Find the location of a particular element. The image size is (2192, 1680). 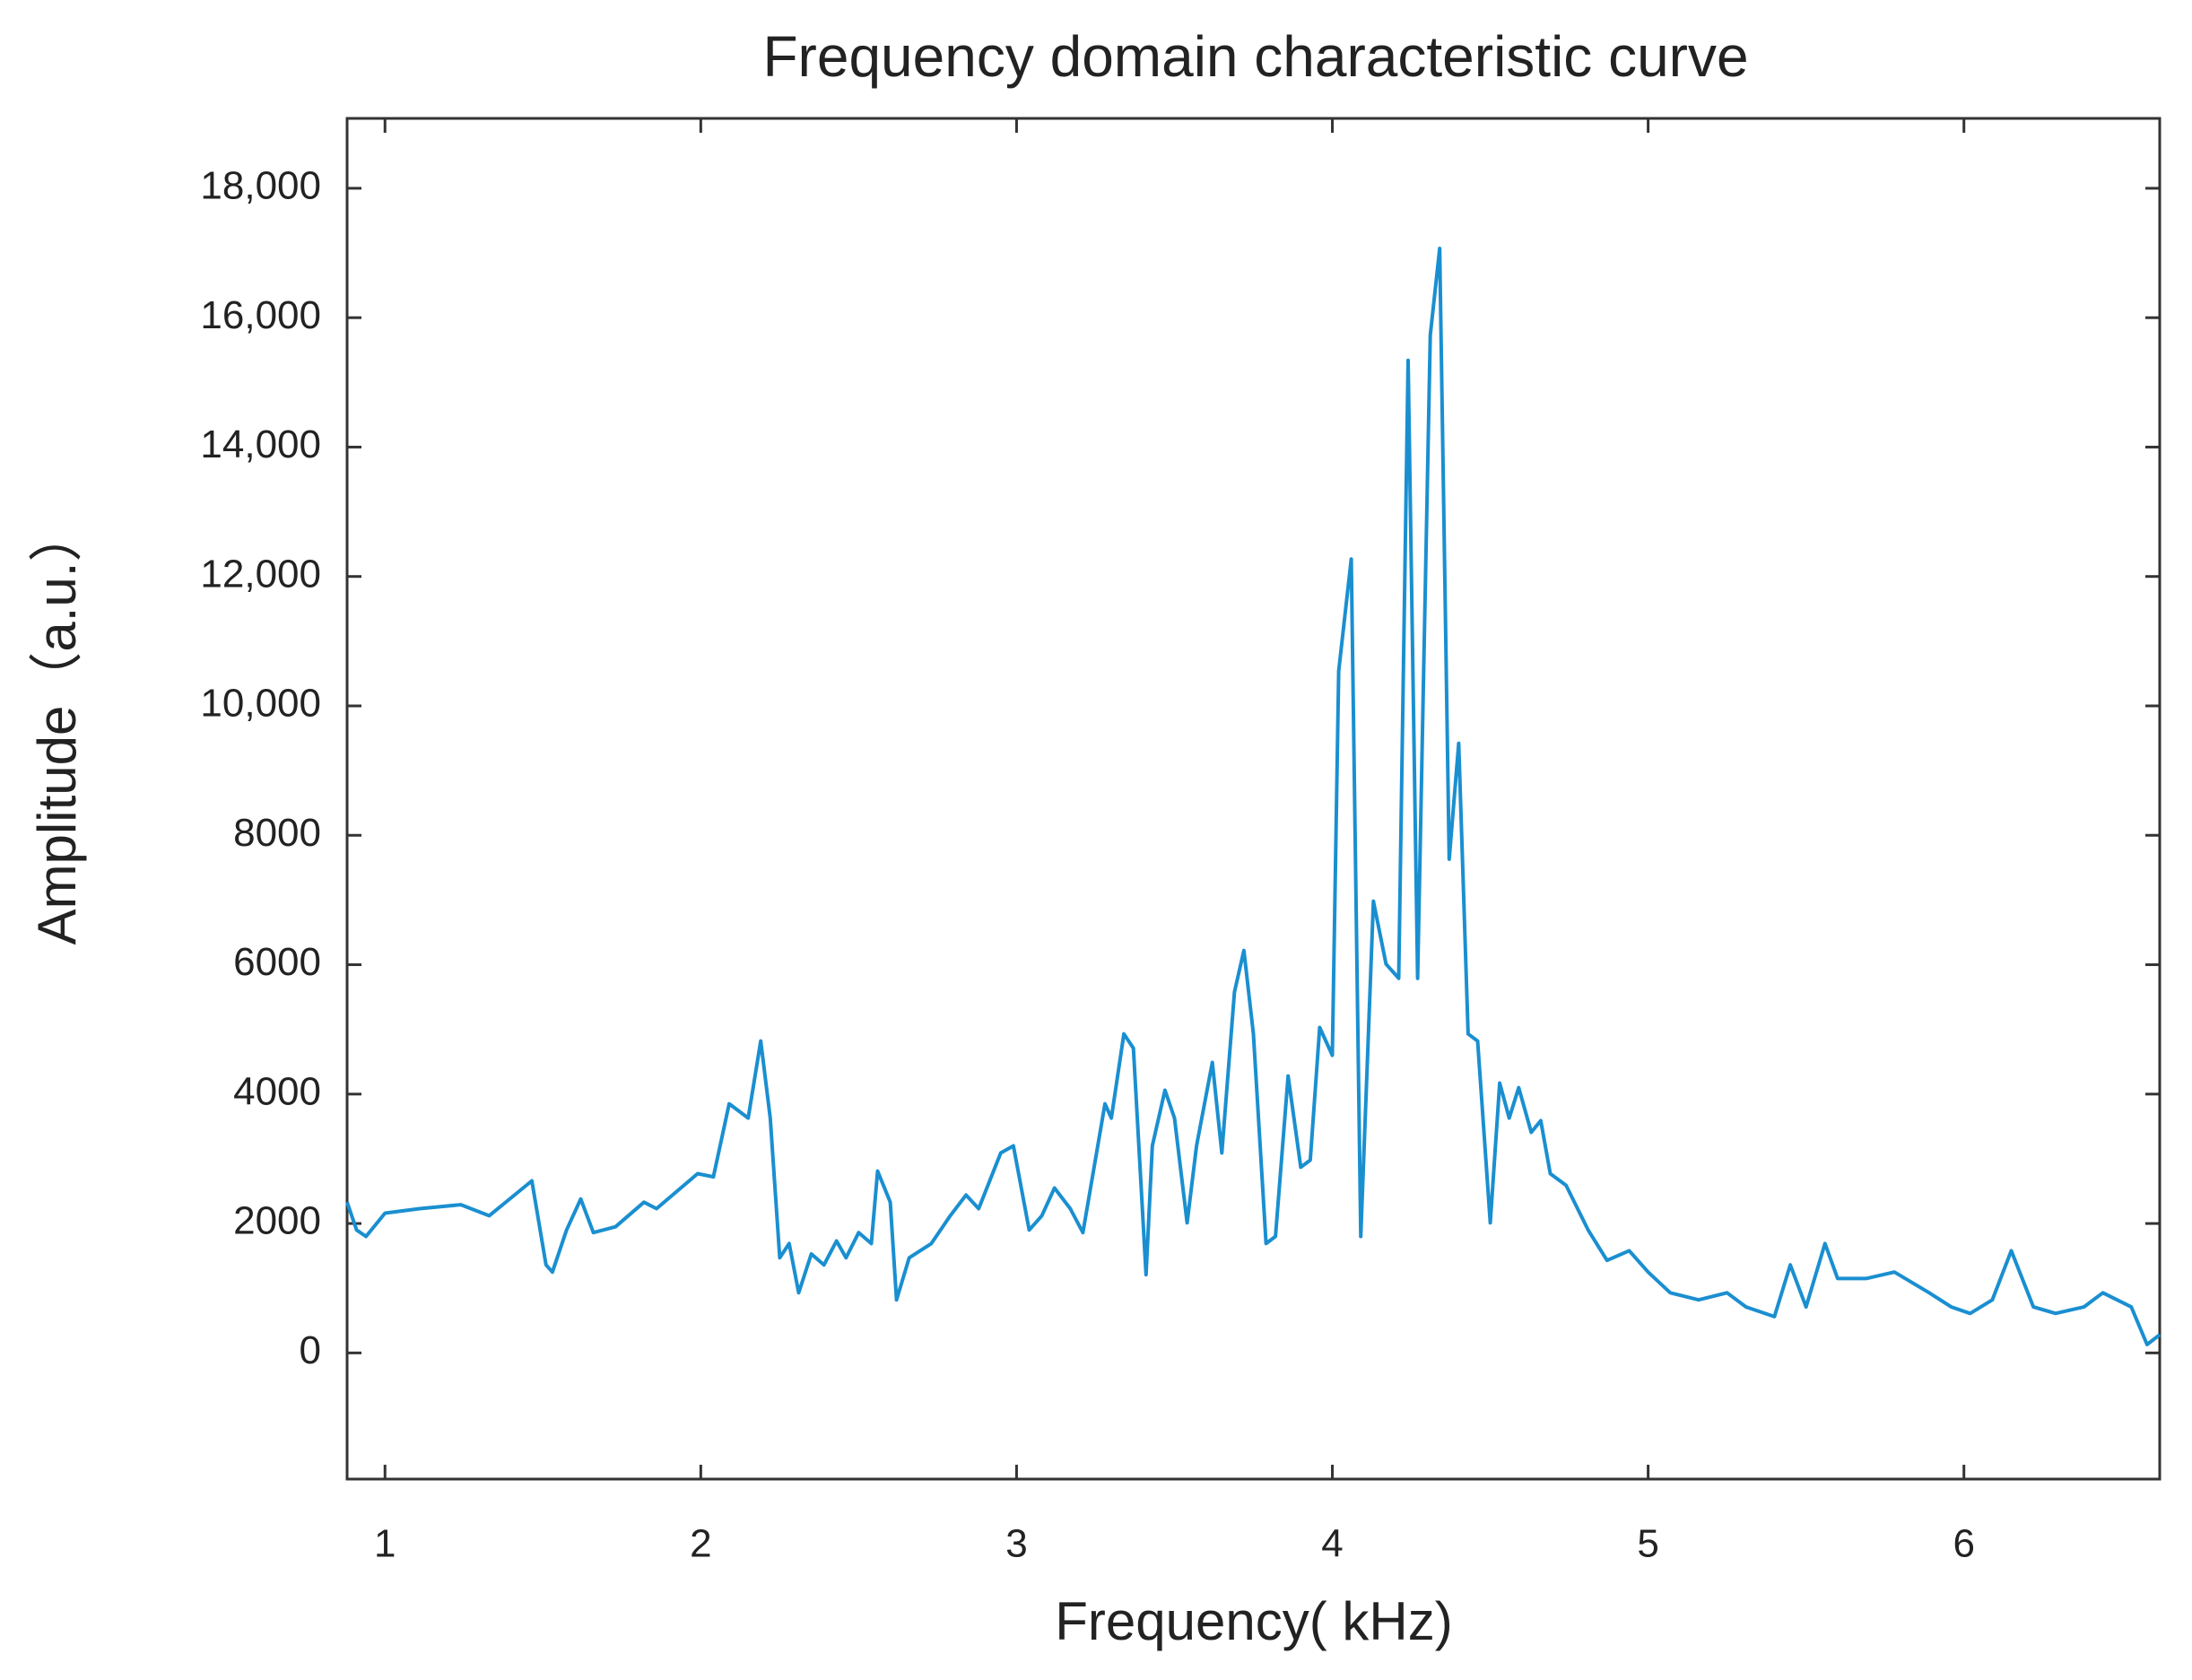

y-tick-label: 0 is located at coordinates (310, 1350).